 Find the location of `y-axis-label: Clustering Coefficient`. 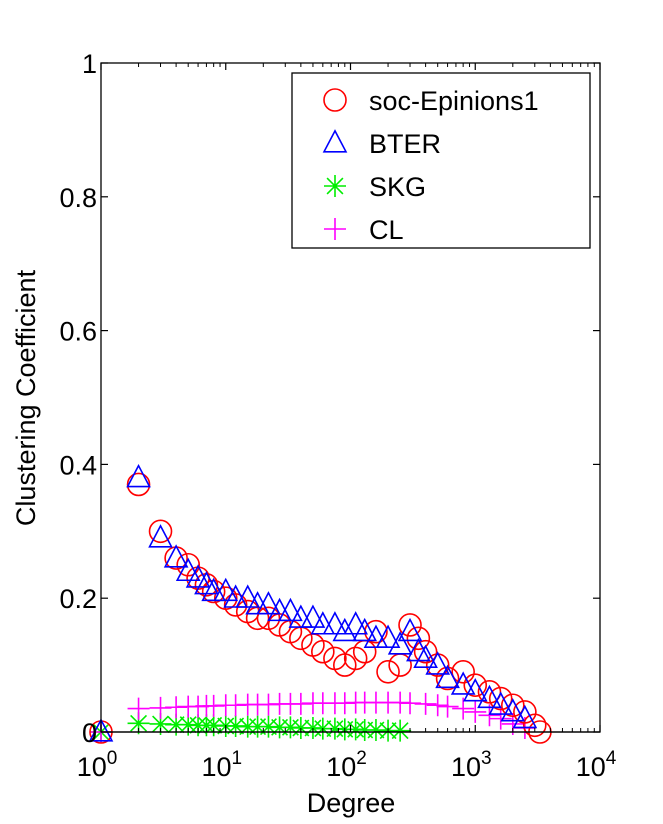

y-axis-label: Clustering Coefficient is located at coordinates (26, 397).